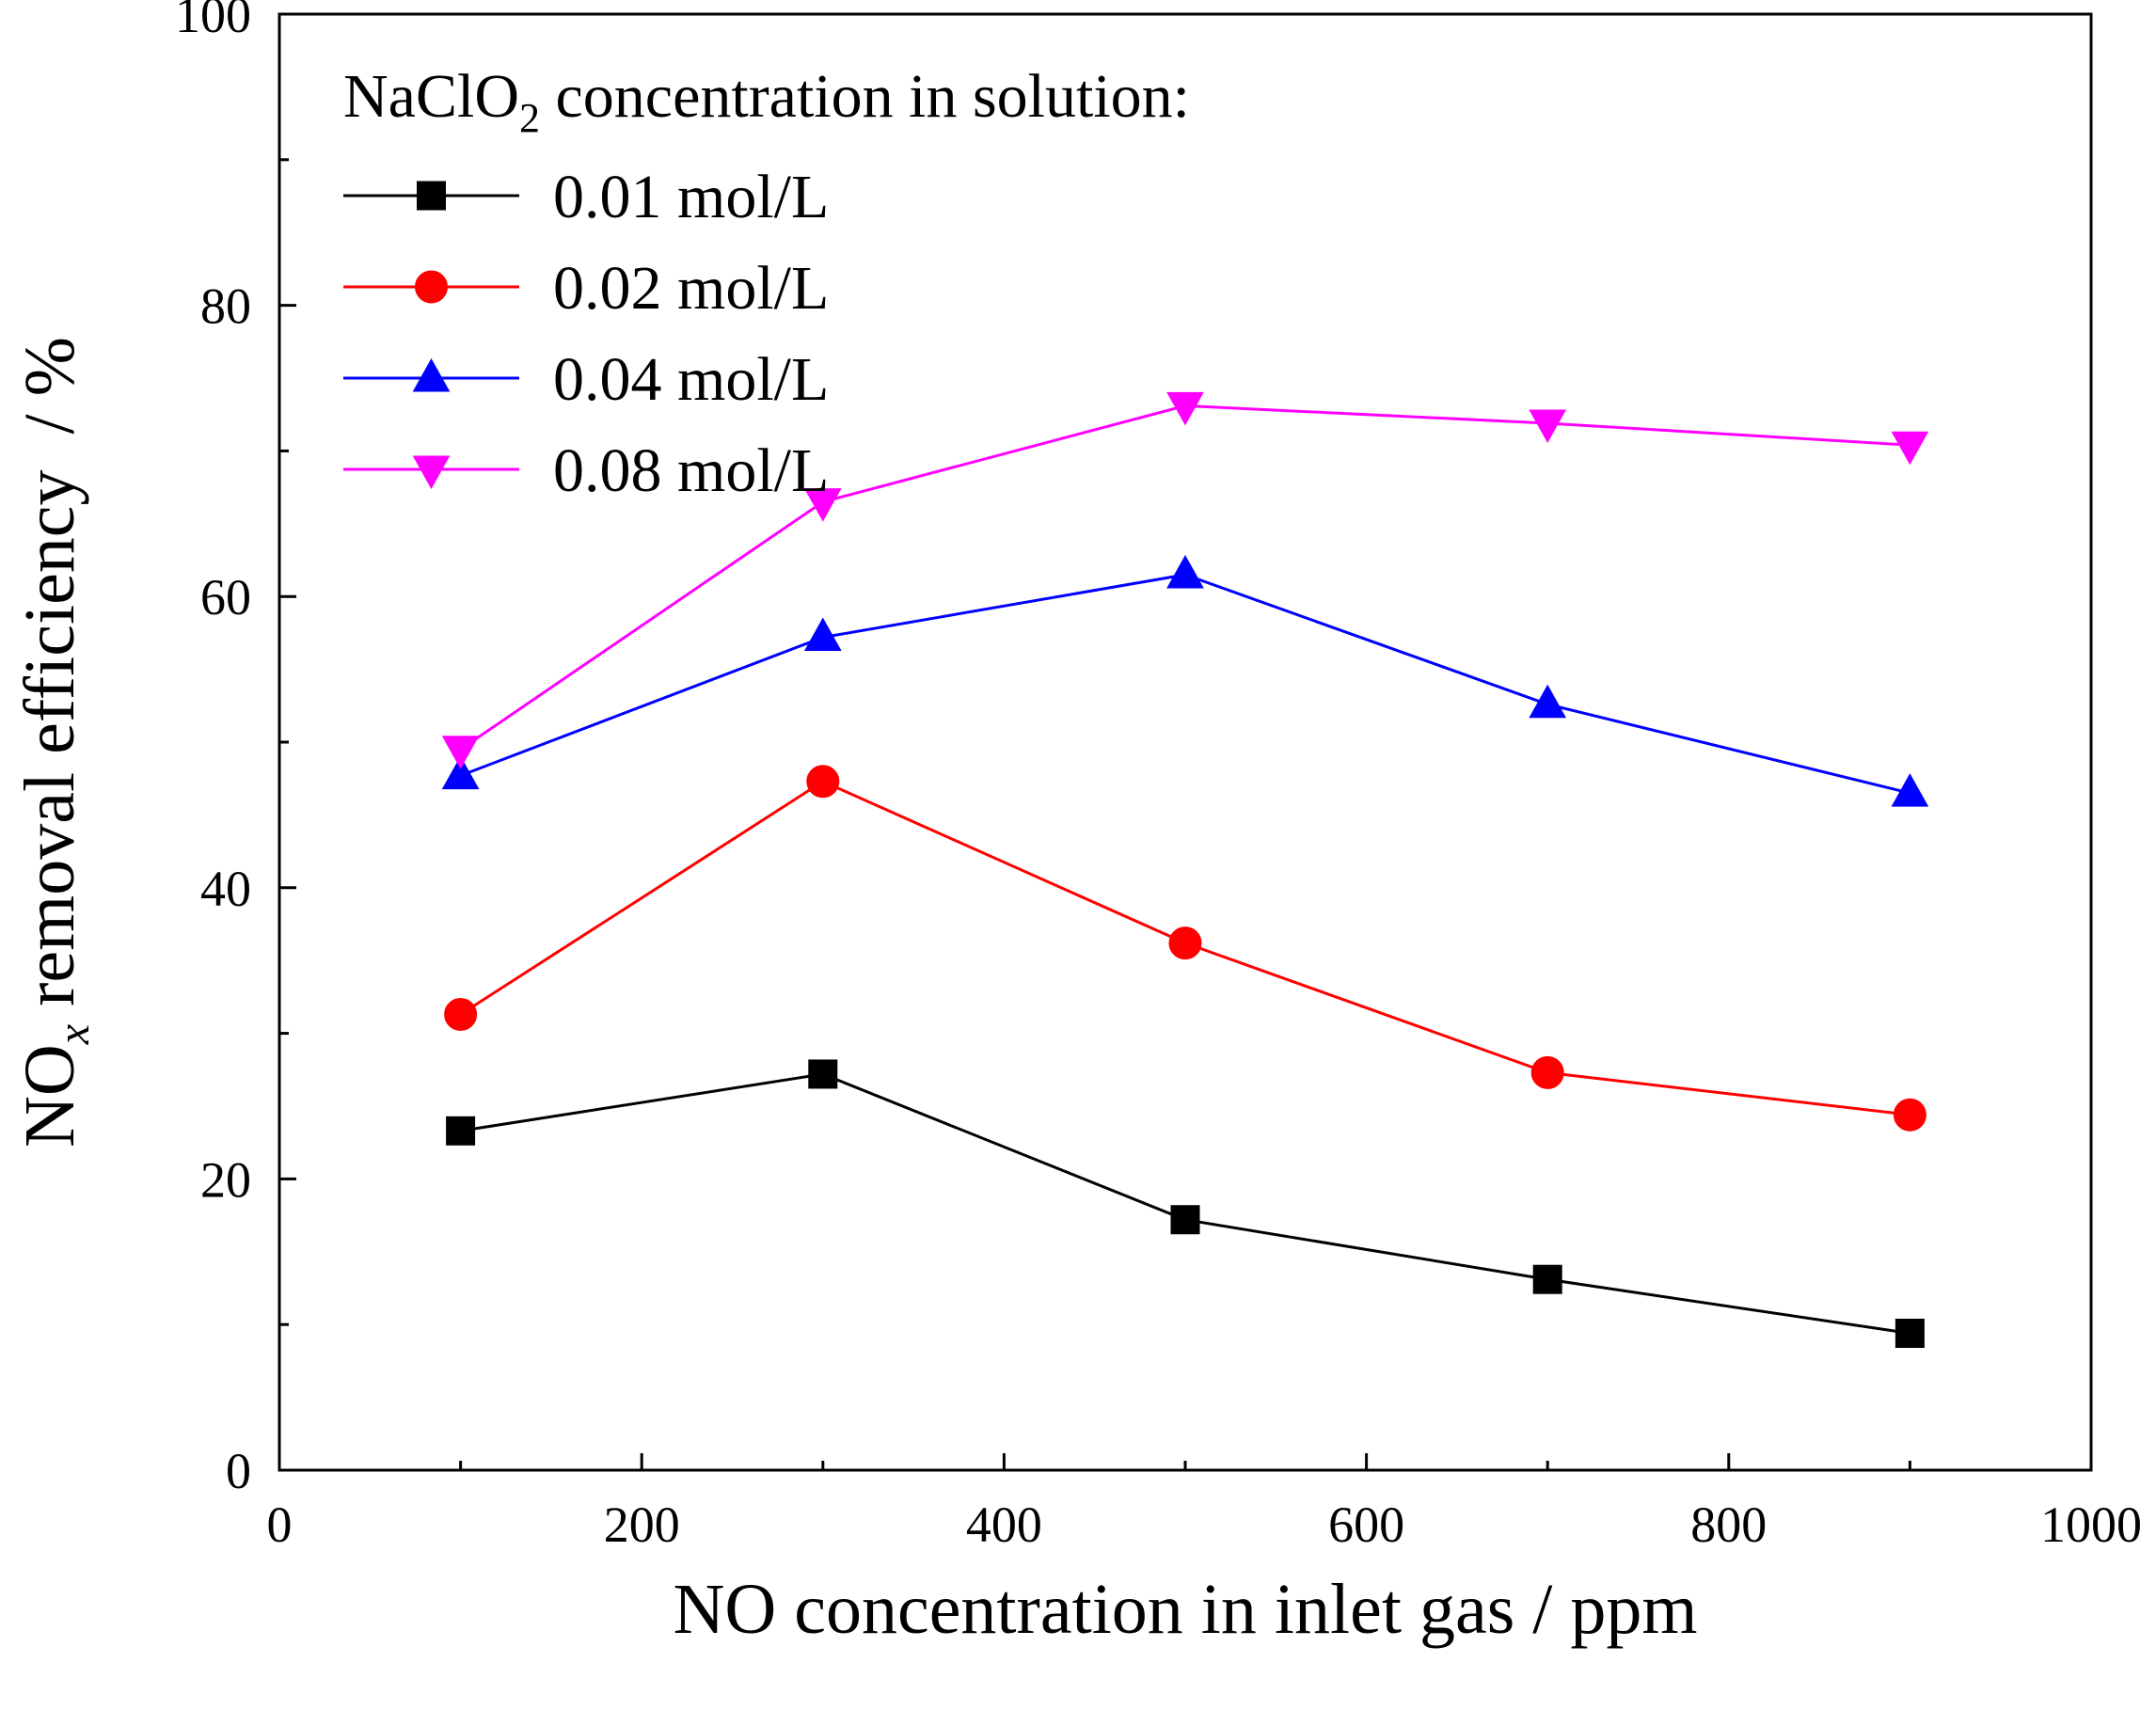  Describe the element at coordinates (691, 288) in the screenshot. I see `legend-label-0-02-mol-l: 0.02 mol/L` at that location.